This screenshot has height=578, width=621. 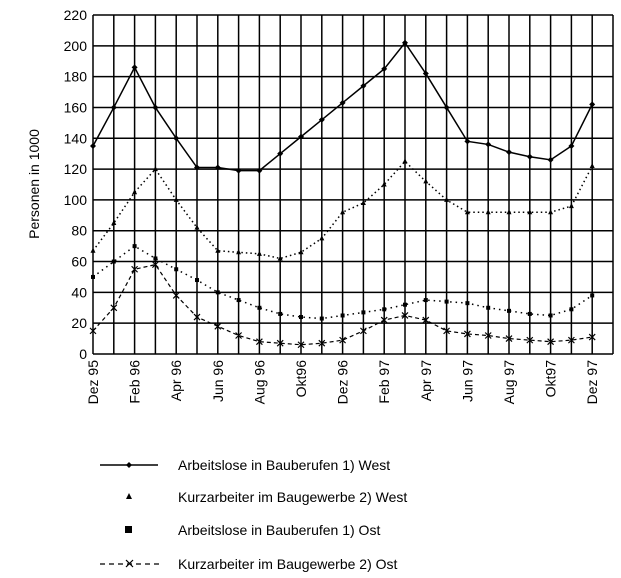 What do you see at coordinates (218, 381) in the screenshot?
I see `x-tick-label: Jun 96` at bounding box center [218, 381].